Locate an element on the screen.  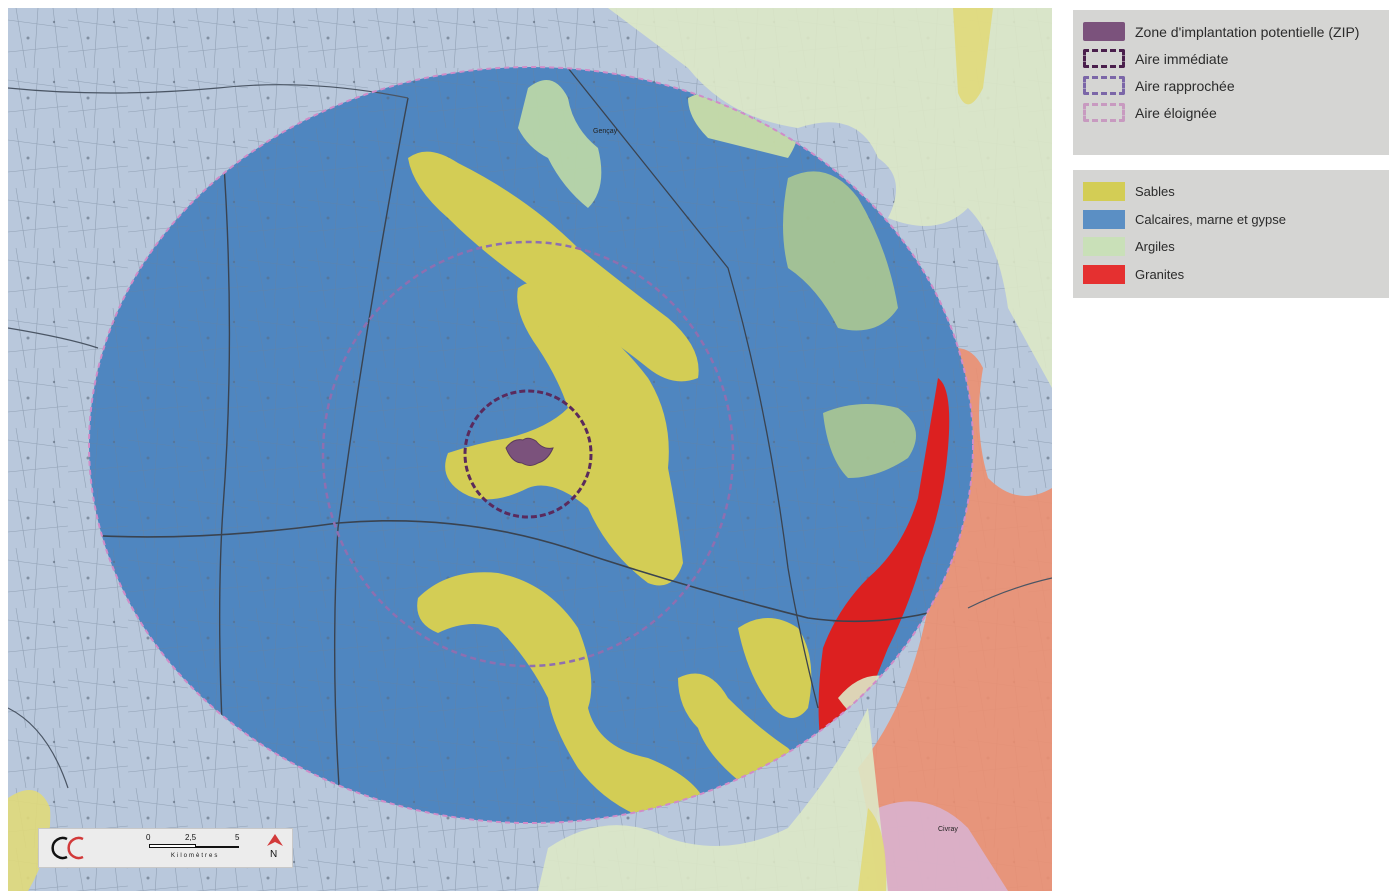
sand-ridge-central is located at coordinates (564, 434).